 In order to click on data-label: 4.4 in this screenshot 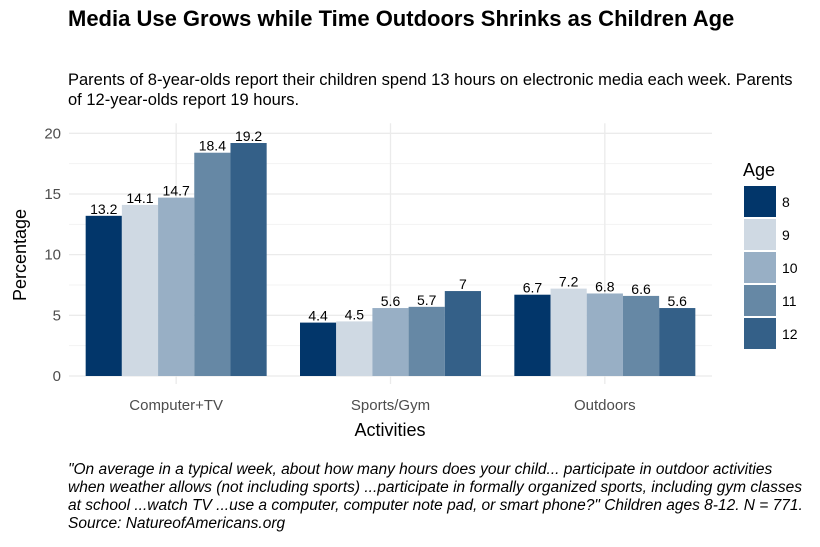, I will do `click(318, 316)`.